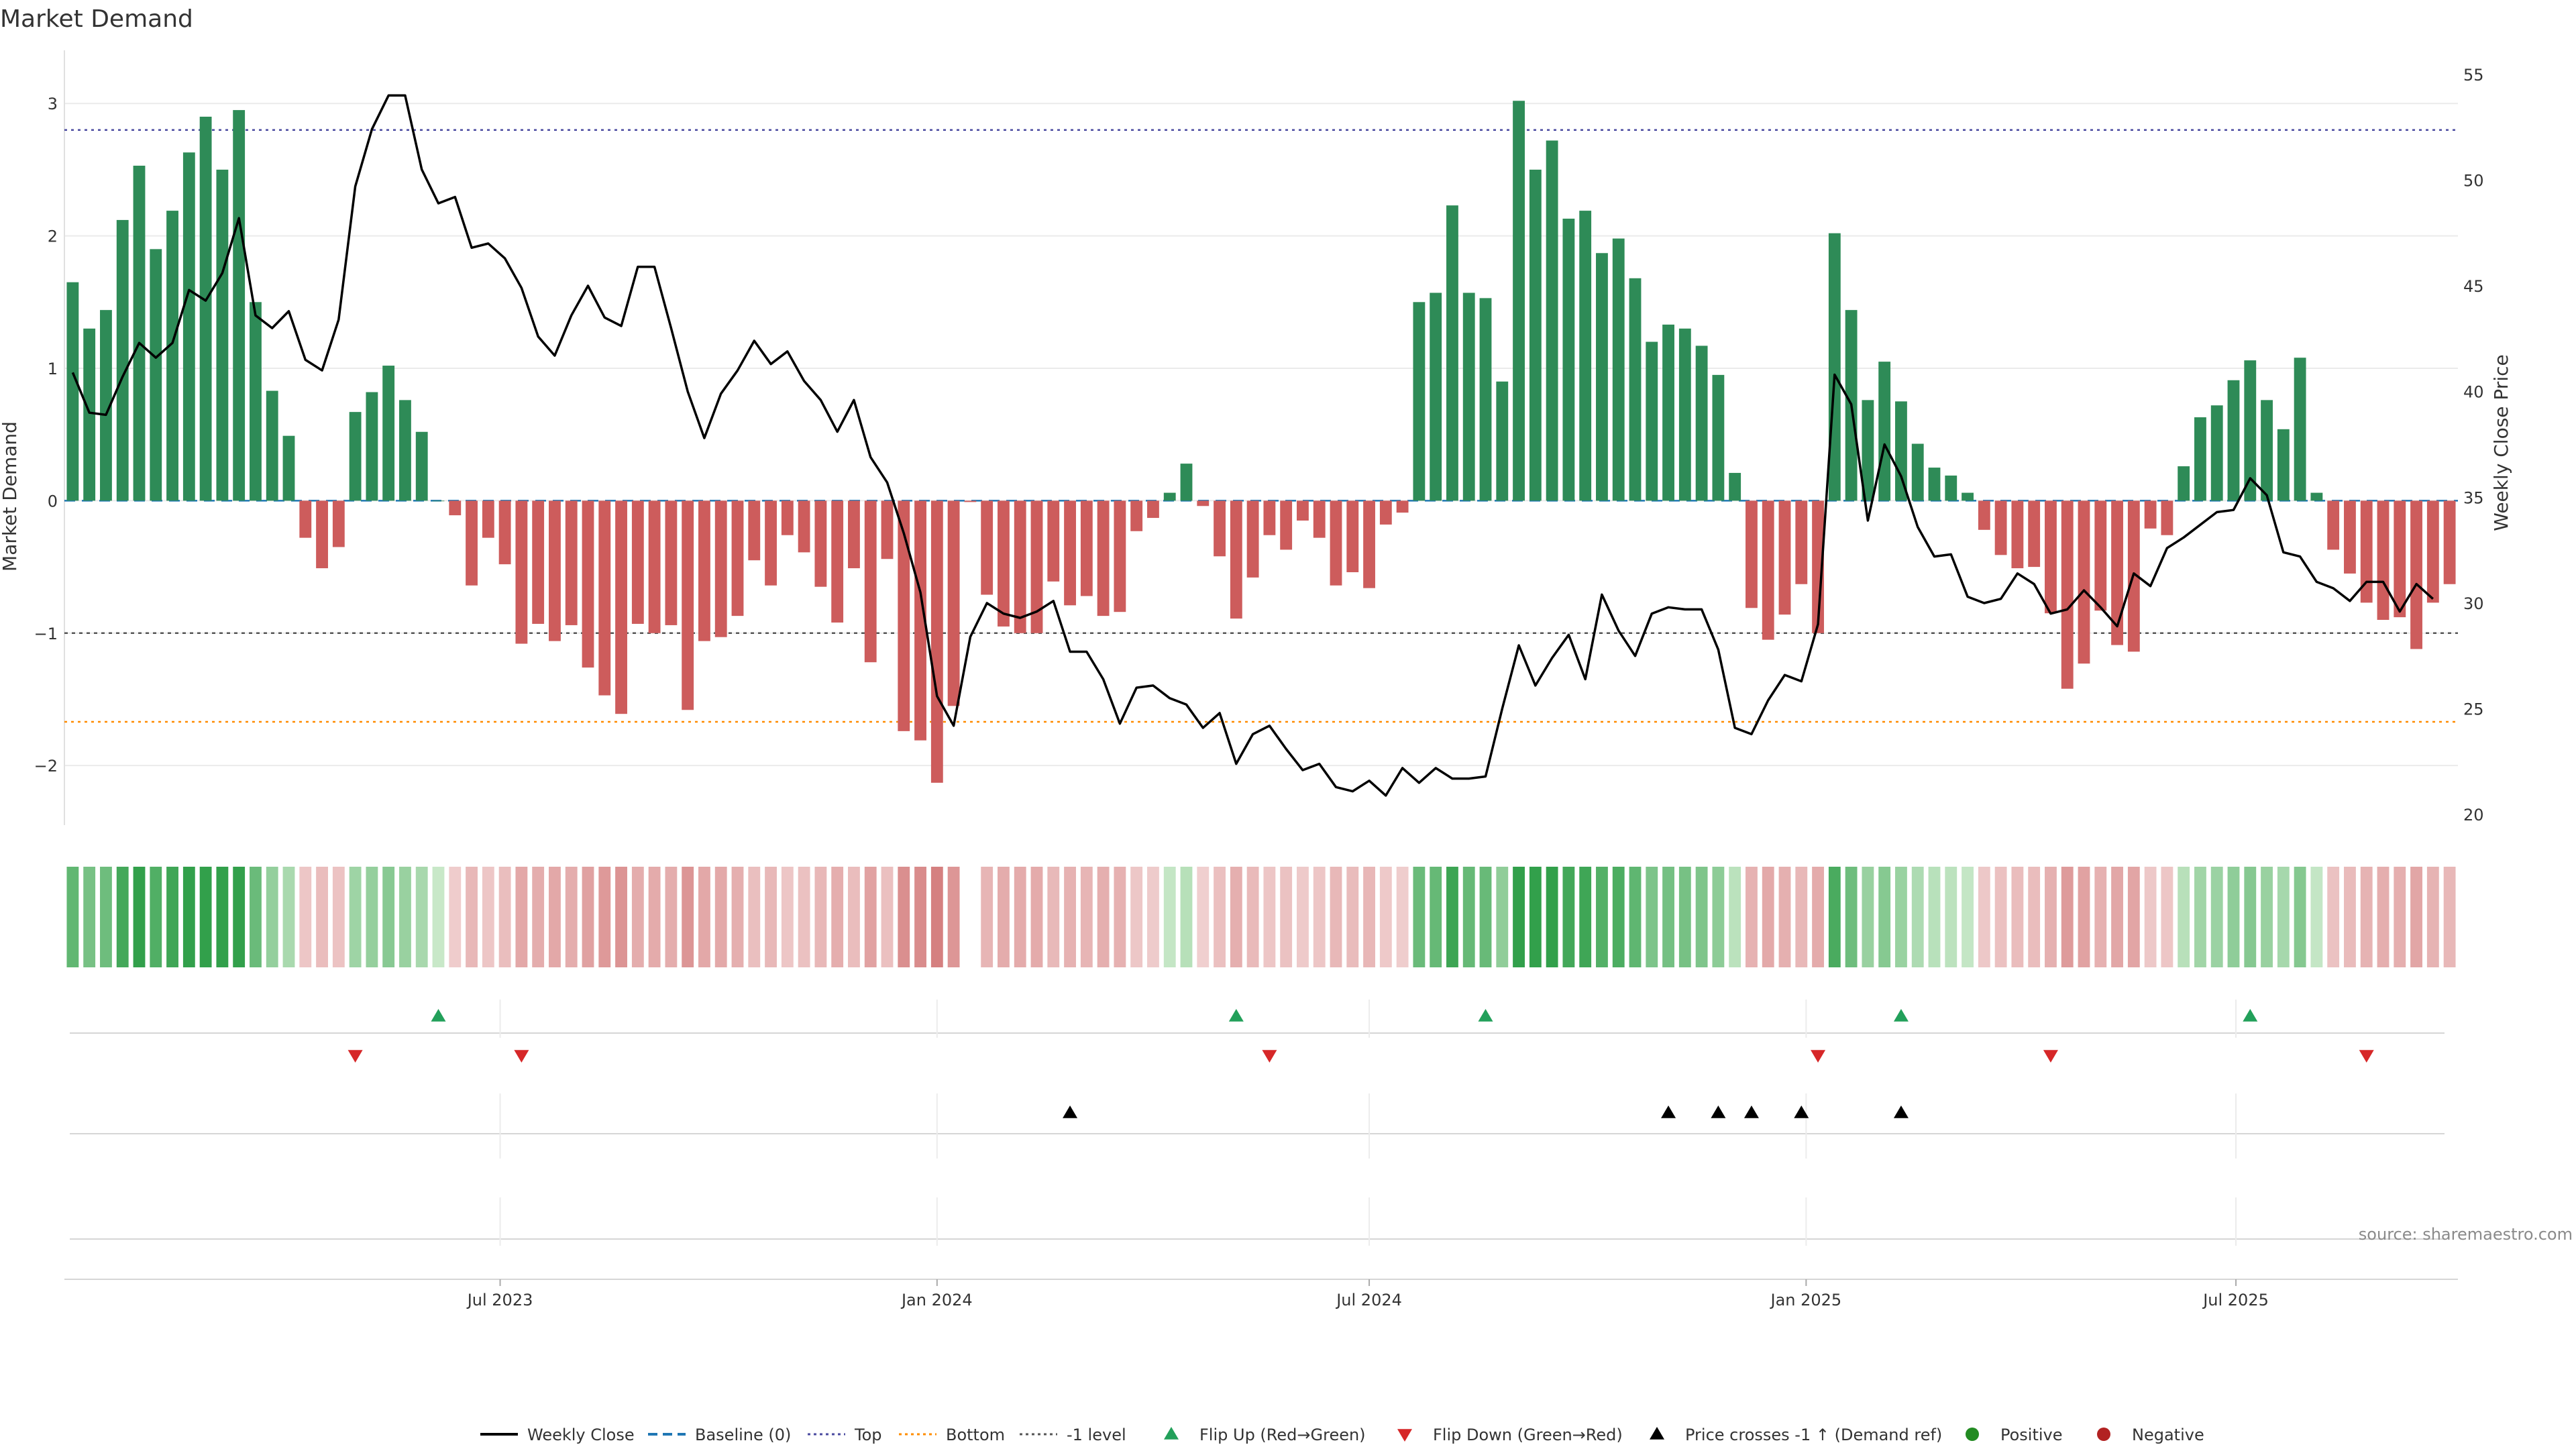 The image size is (2576, 1449). Describe the element at coordinates (499, 1300) in the screenshot. I see `x-tick-label: Jul 2023` at that location.